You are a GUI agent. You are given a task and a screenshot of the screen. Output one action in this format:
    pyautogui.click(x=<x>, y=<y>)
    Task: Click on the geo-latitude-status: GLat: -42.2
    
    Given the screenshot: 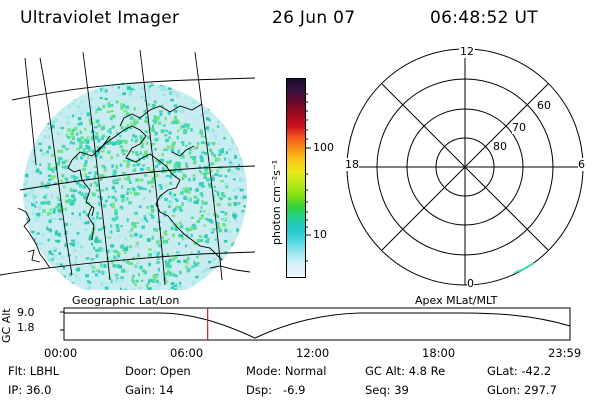 What is the action you would take?
    pyautogui.click(x=519, y=371)
    